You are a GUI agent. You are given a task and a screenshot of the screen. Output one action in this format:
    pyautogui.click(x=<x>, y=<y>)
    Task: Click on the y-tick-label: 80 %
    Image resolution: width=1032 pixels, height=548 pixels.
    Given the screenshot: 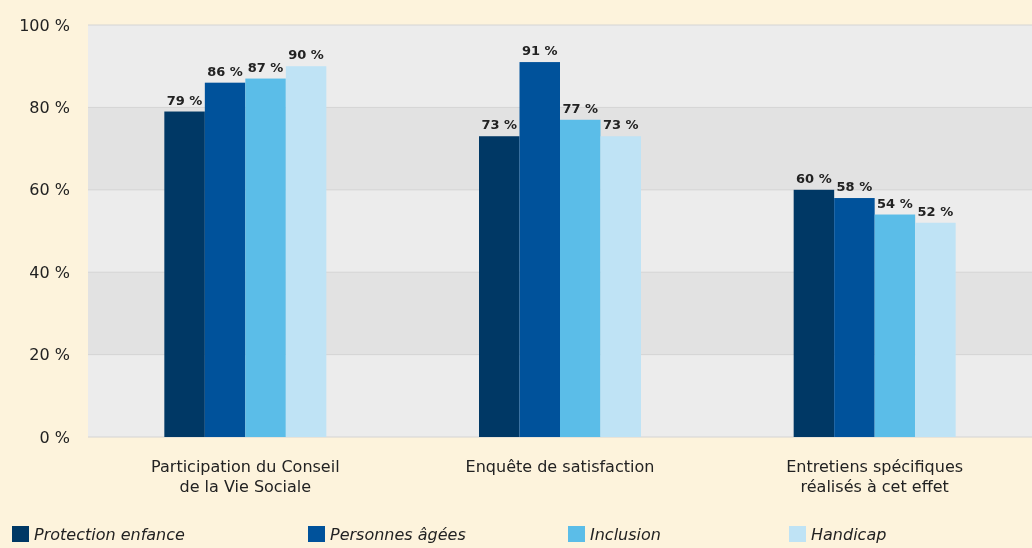 What is the action you would take?
    pyautogui.click(x=49, y=108)
    